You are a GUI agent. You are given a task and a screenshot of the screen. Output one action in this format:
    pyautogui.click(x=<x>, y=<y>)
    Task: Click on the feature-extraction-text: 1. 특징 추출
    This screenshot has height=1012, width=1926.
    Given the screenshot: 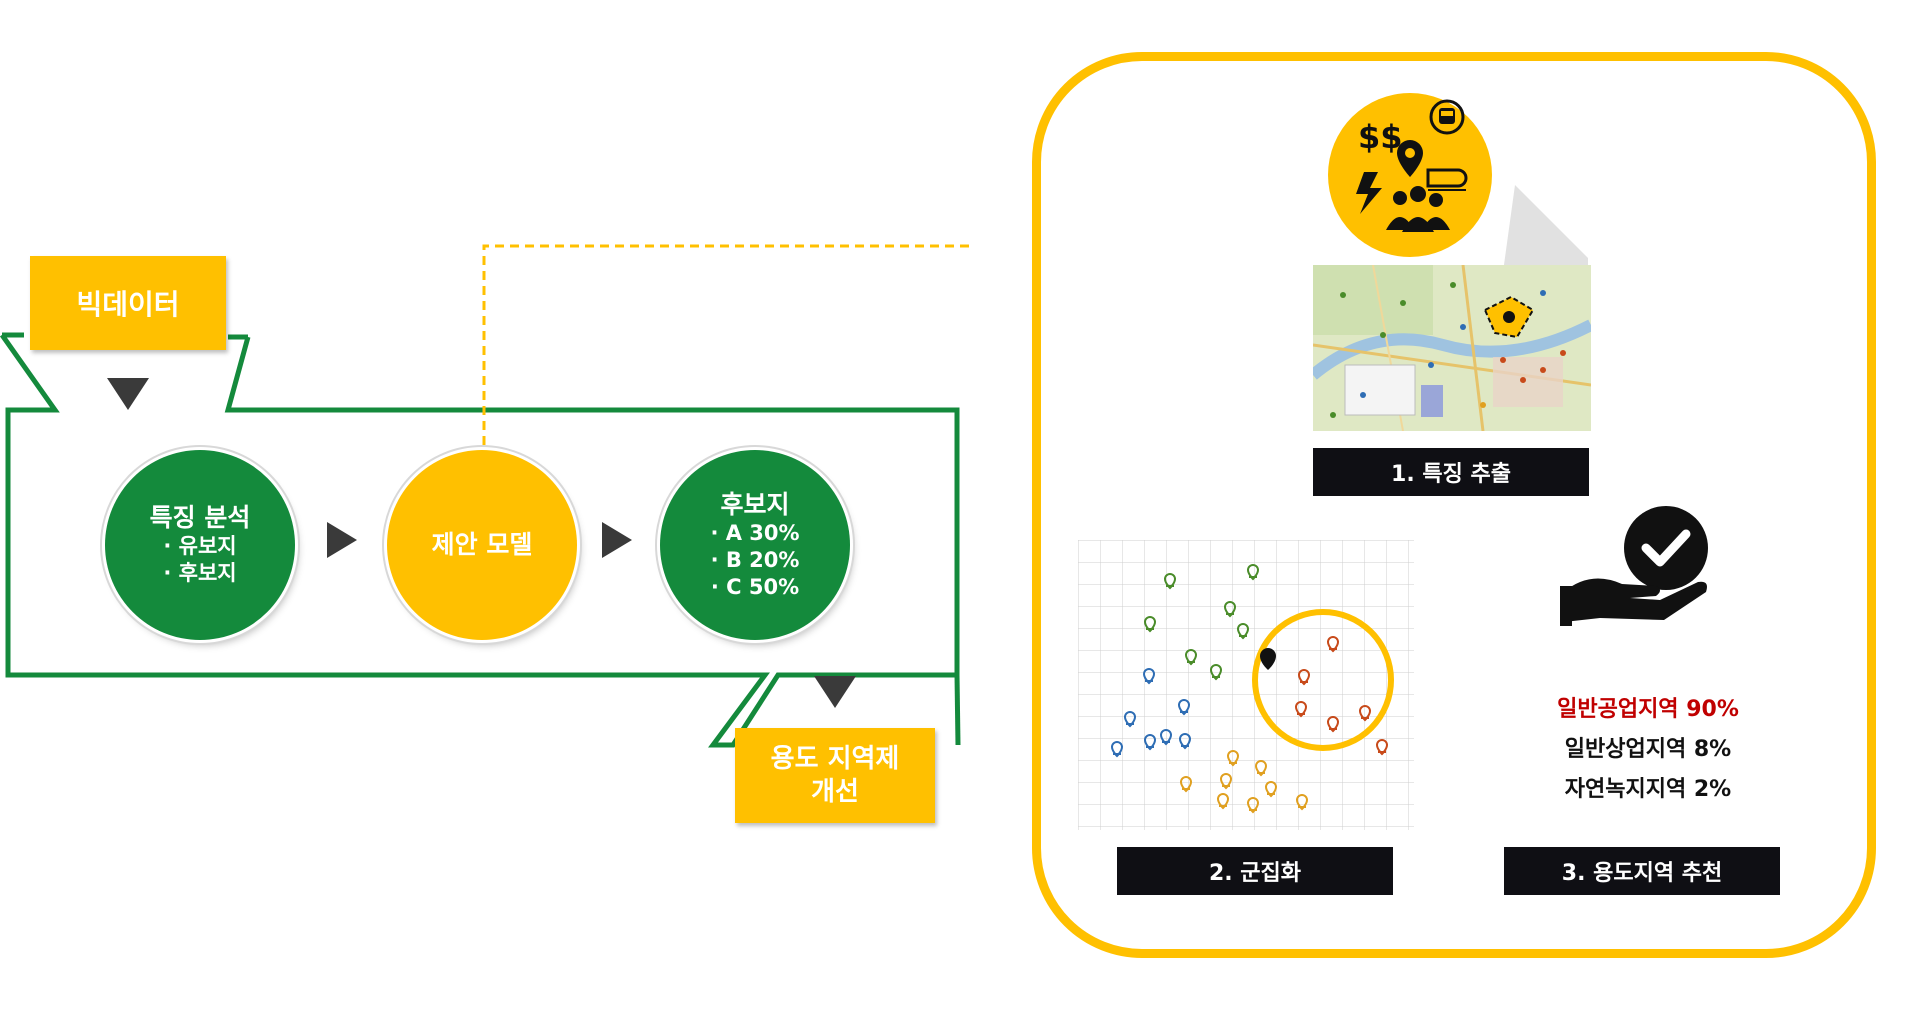 What is the action you would take?
    pyautogui.click(x=1451, y=474)
    